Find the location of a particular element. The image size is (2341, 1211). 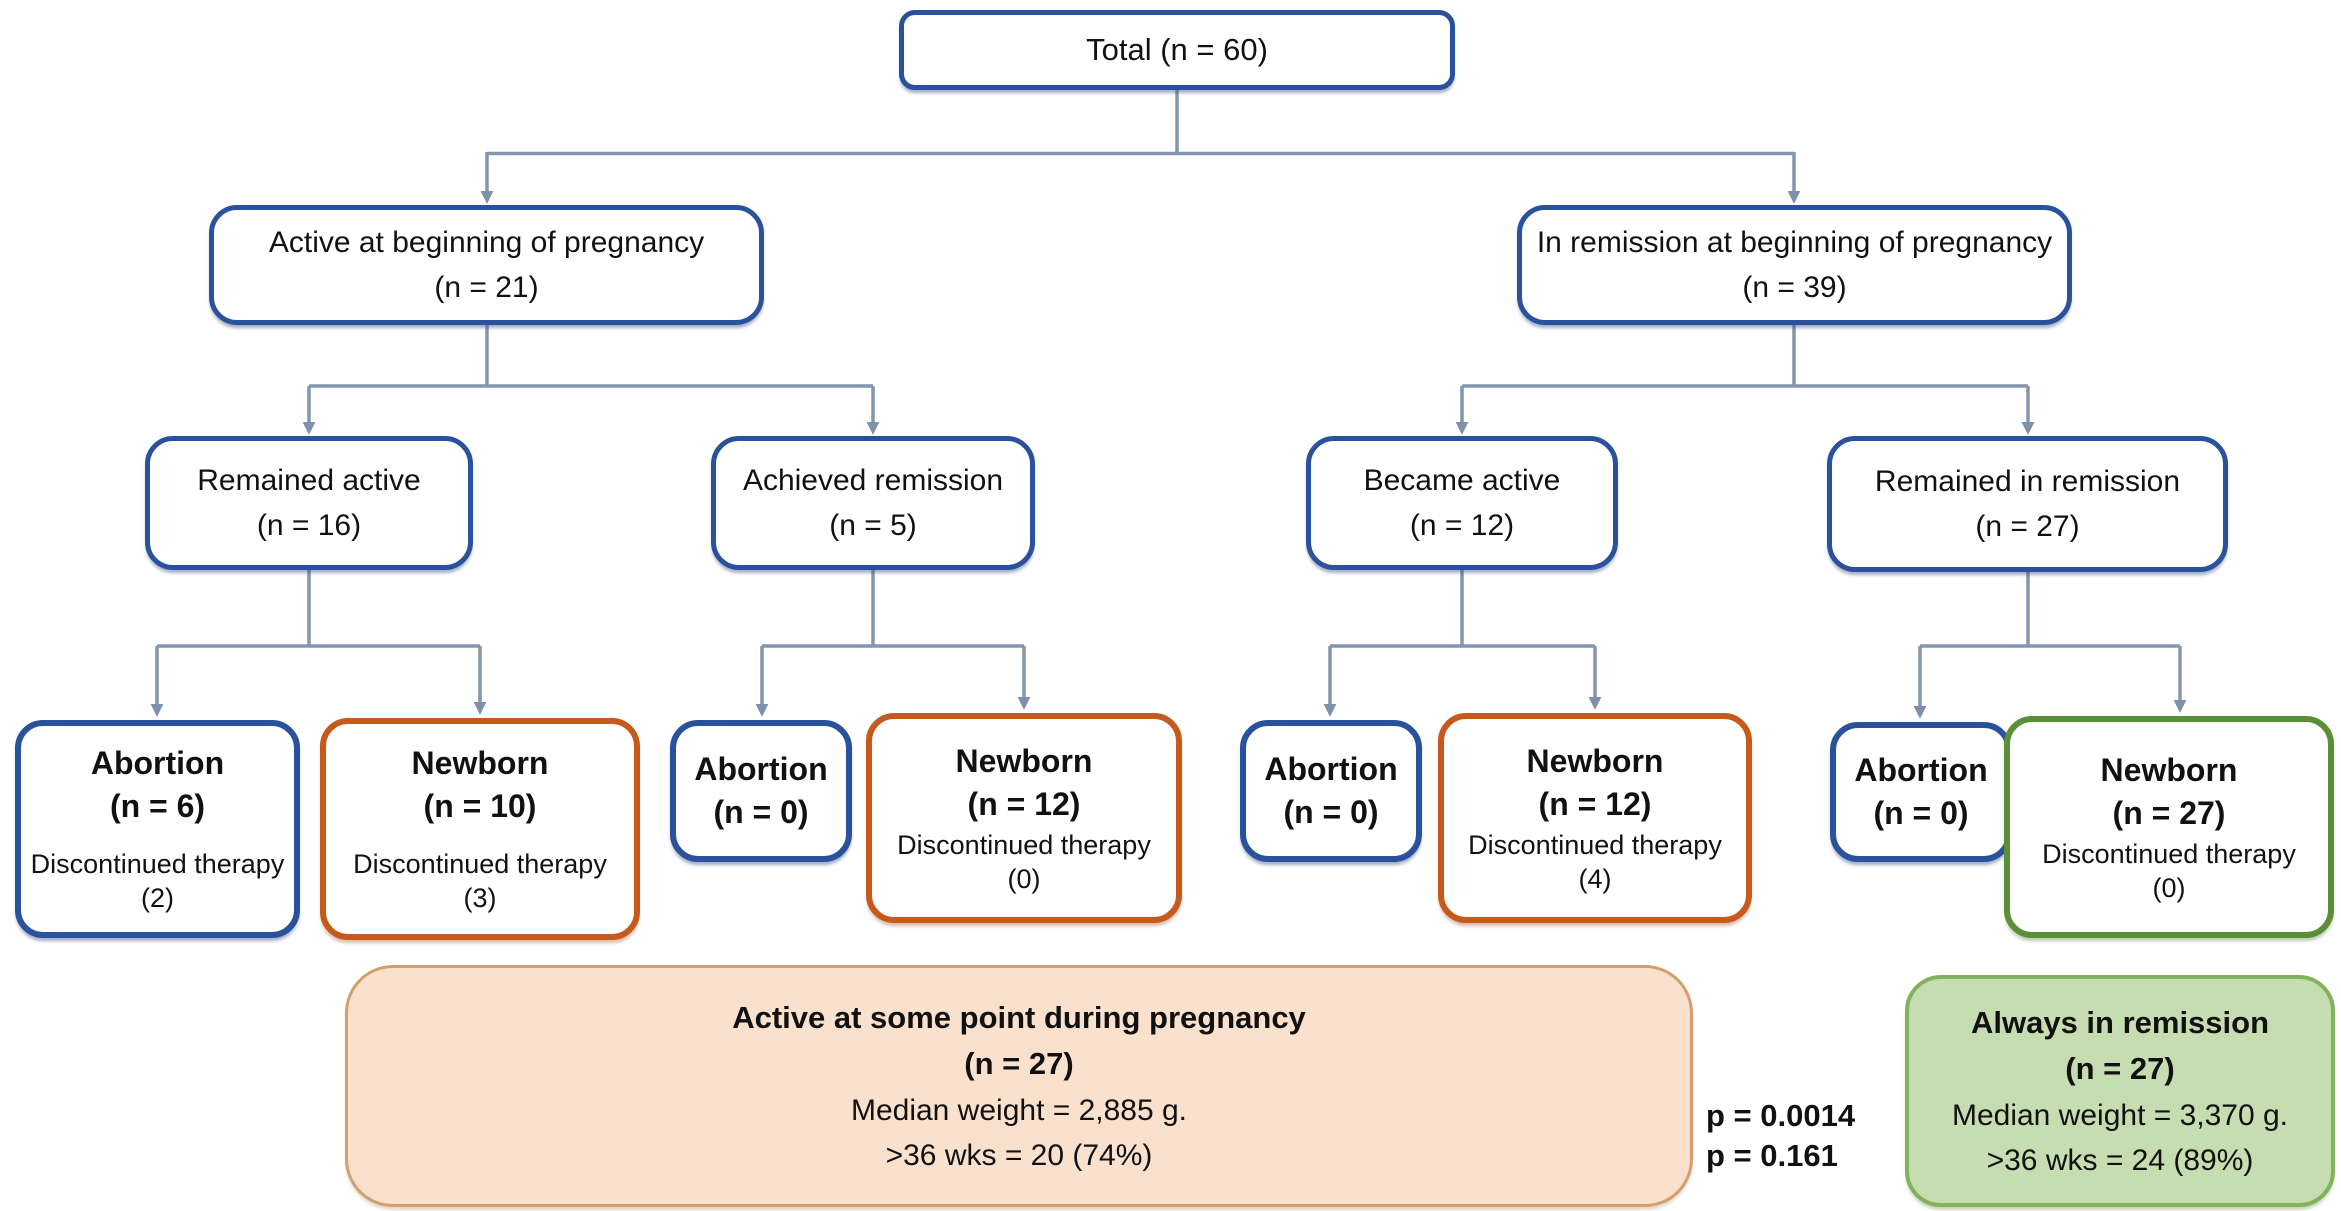

leaf-note-count: (2) is located at coordinates (157, 898).